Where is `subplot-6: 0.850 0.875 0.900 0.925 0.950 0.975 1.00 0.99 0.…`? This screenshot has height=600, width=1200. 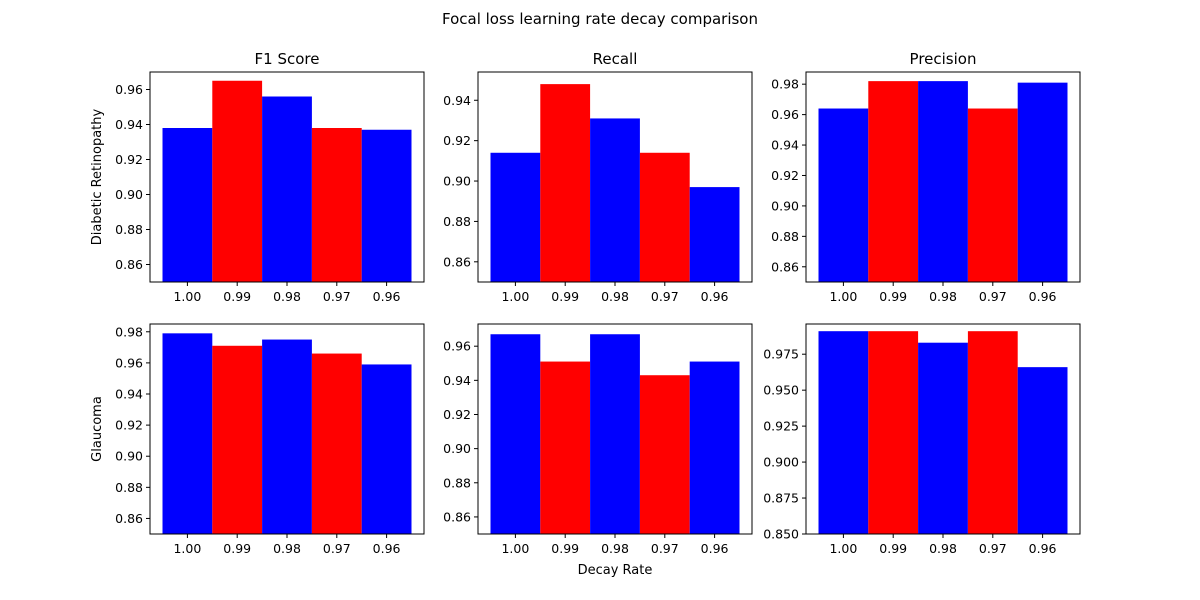
subplot-6: 0.850 0.875 0.900 0.925 0.950 0.975 1.00 0.99 0.… is located at coordinates (922, 439).